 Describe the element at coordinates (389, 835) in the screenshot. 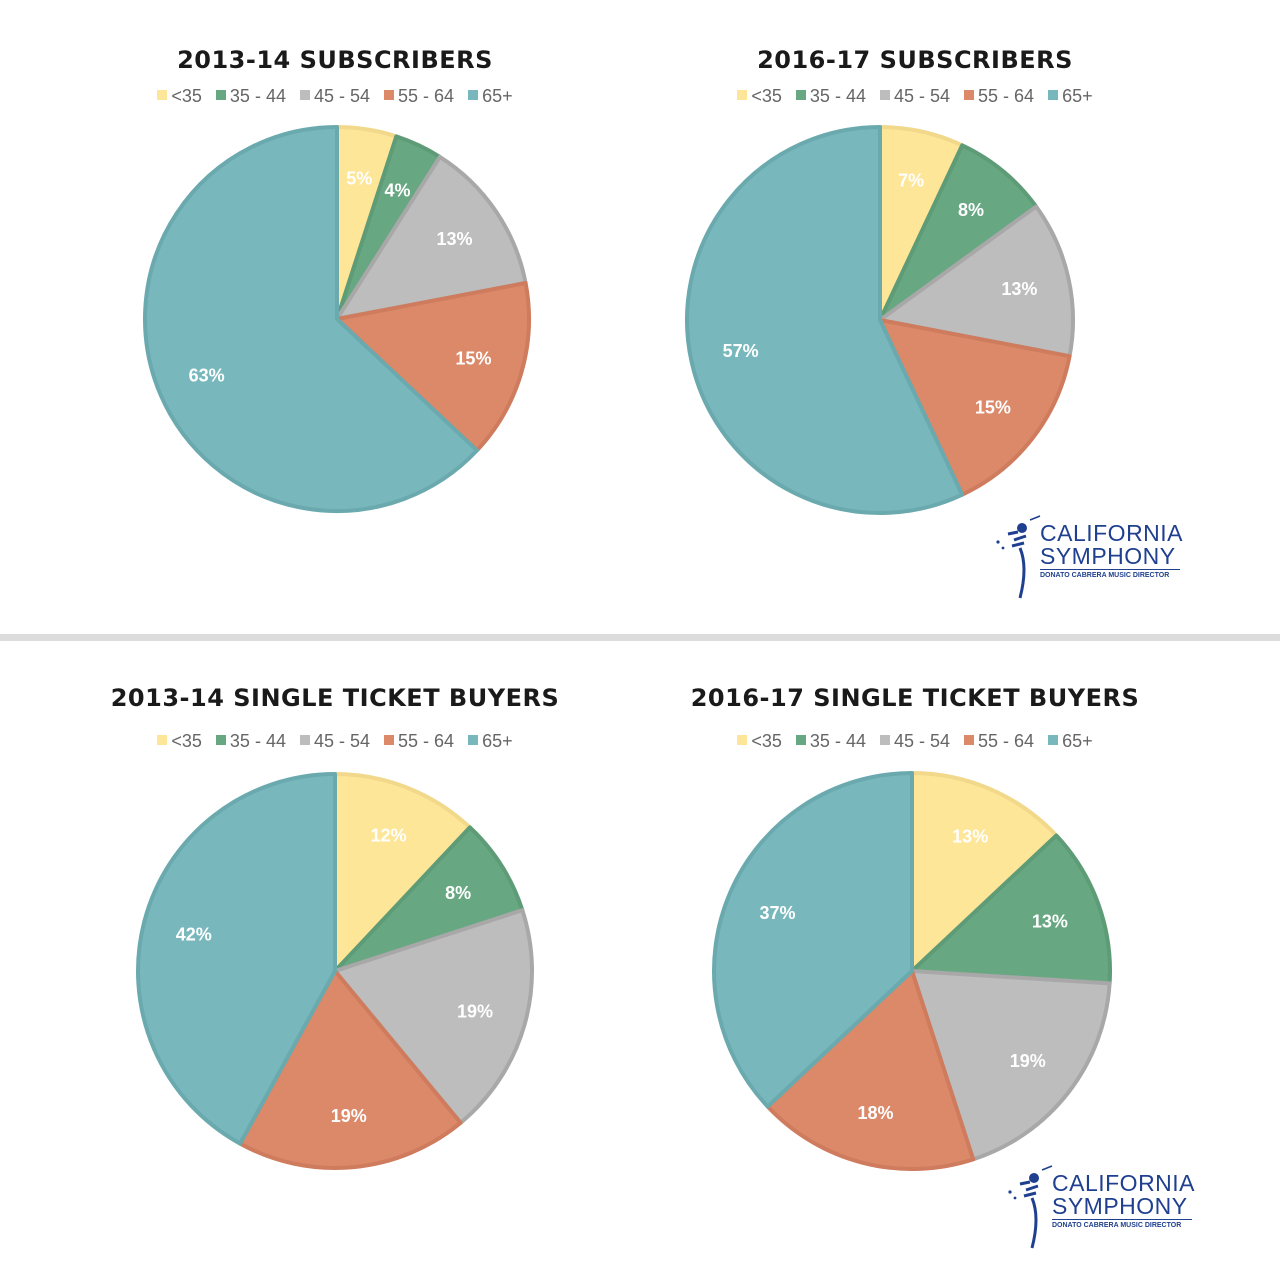

I see `data-label: 12%` at that location.